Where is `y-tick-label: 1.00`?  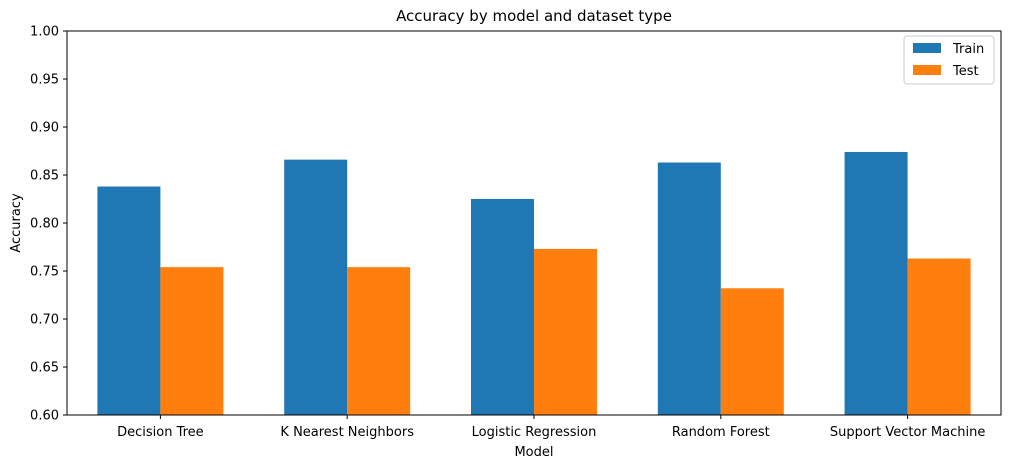 y-tick-label: 1.00 is located at coordinates (44, 32).